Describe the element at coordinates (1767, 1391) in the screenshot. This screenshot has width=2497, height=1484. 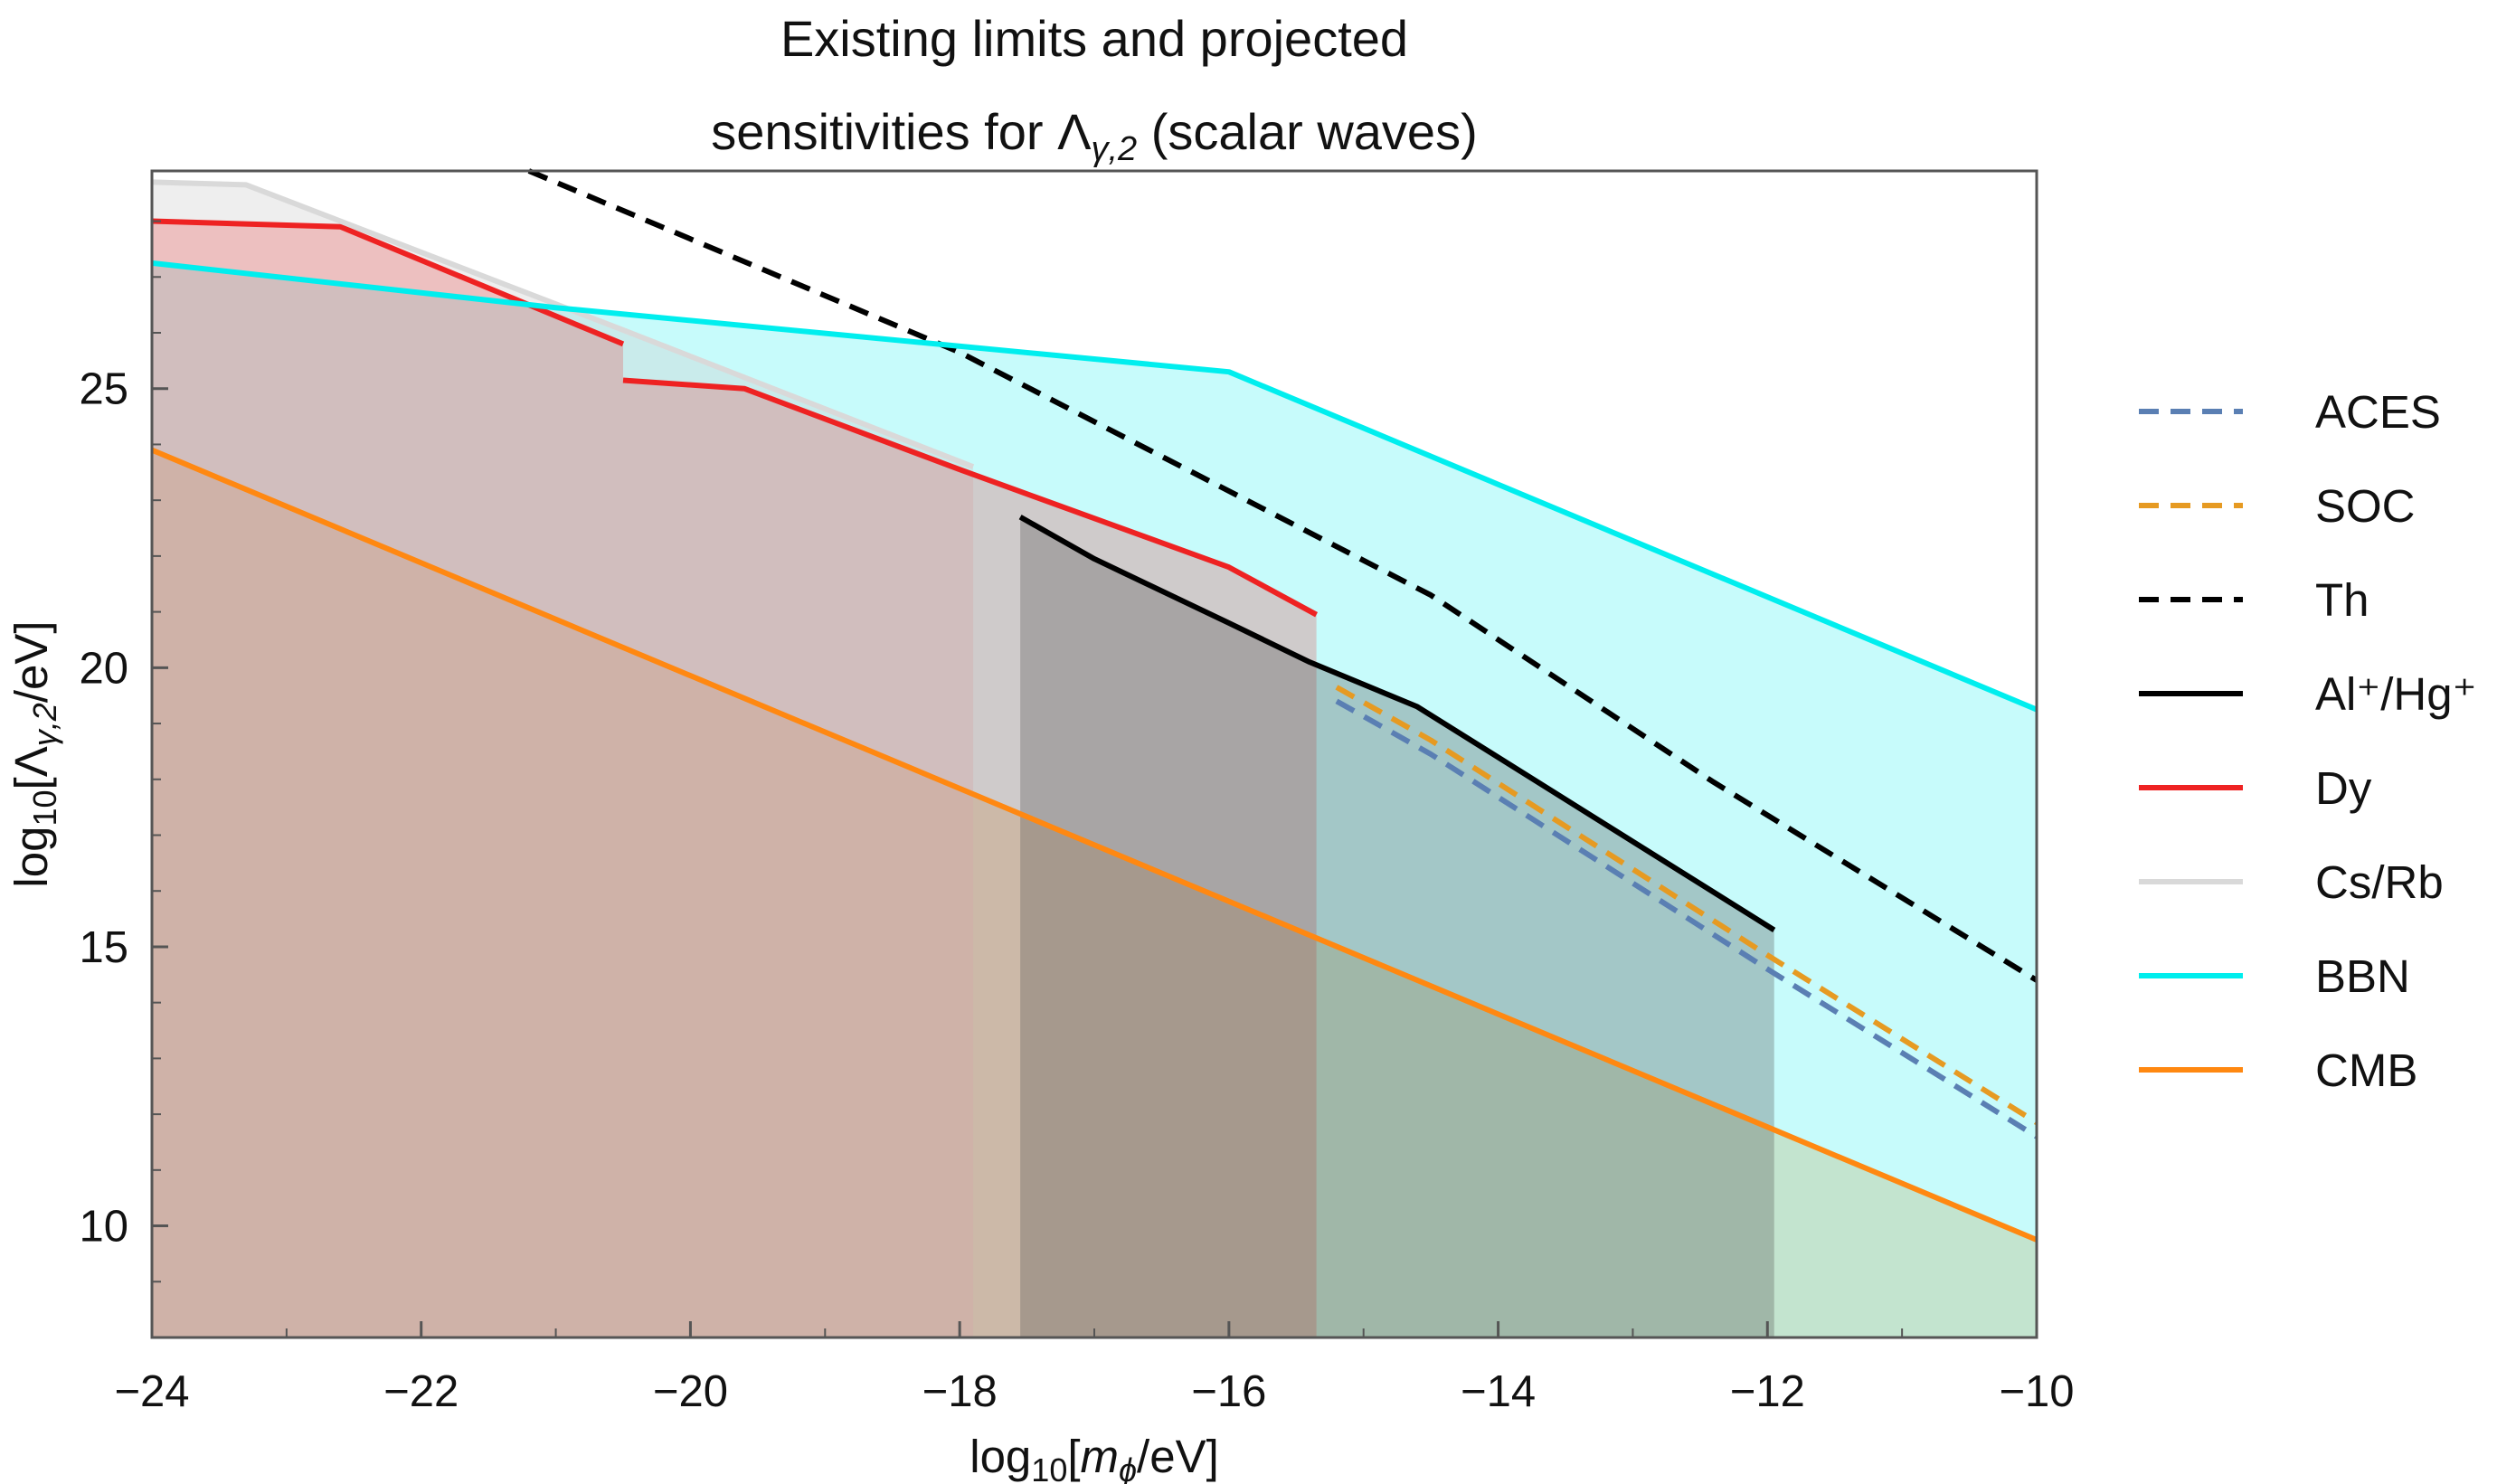
I see `x-tick-label: −12` at that location.